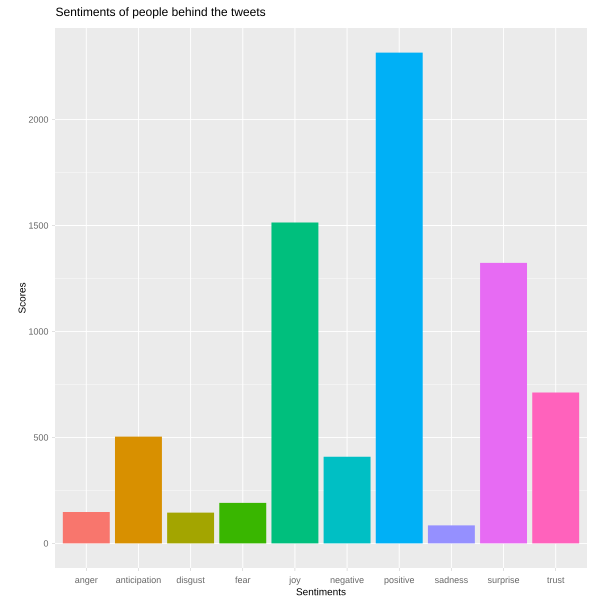 The width and height of the screenshot is (594, 604). What do you see at coordinates (38, 119) in the screenshot?
I see `y-tick-label: 2000` at bounding box center [38, 119].